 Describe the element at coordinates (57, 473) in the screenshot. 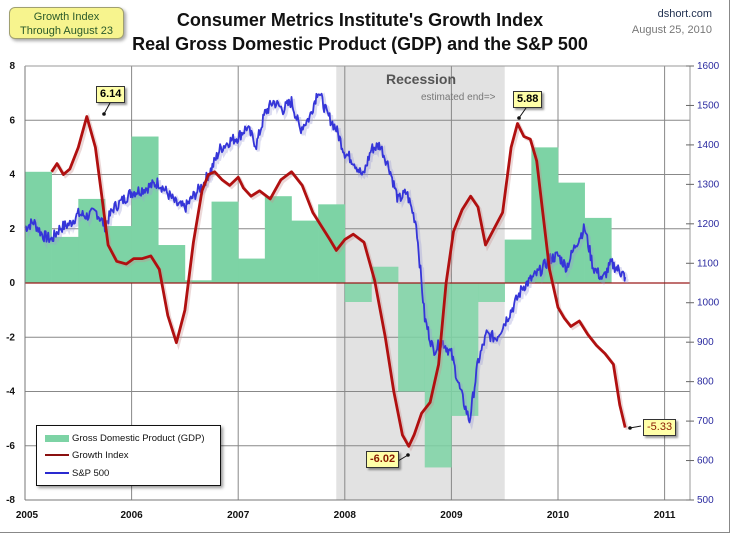

I see `legend-swatch-sp500` at that location.